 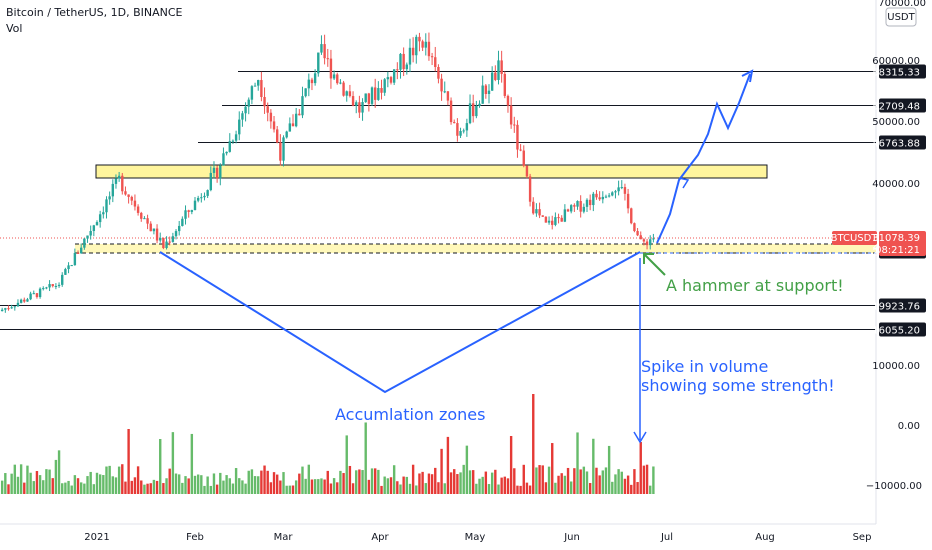 What do you see at coordinates (666, 537) in the screenshot?
I see `time-tick: Jul` at bounding box center [666, 537].